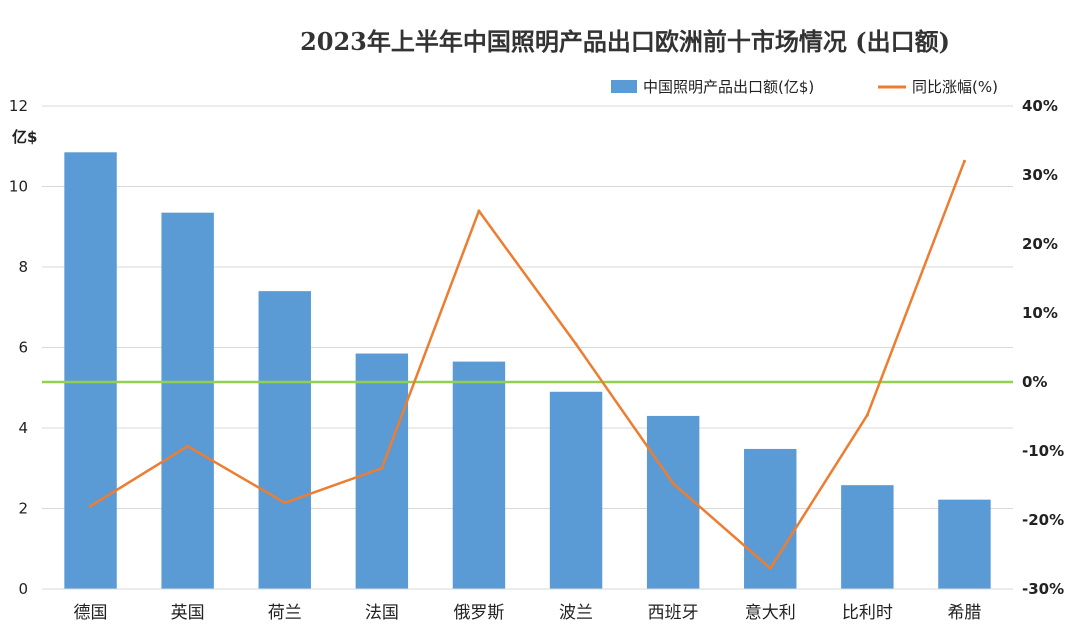  I want to click on right-tick-label: -30%, so click(1043, 589).